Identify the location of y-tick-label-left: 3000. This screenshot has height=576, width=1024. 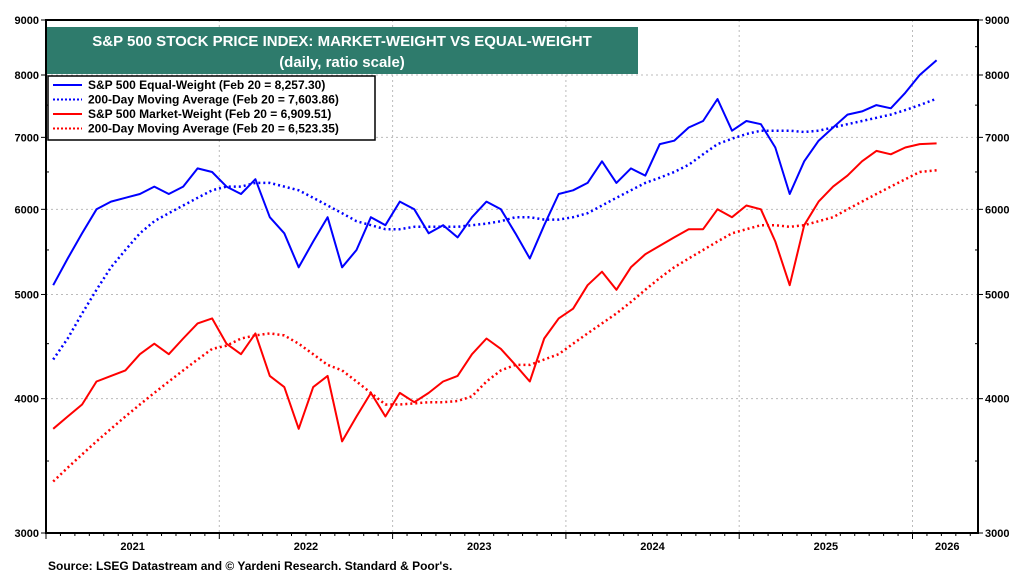
(27, 534).